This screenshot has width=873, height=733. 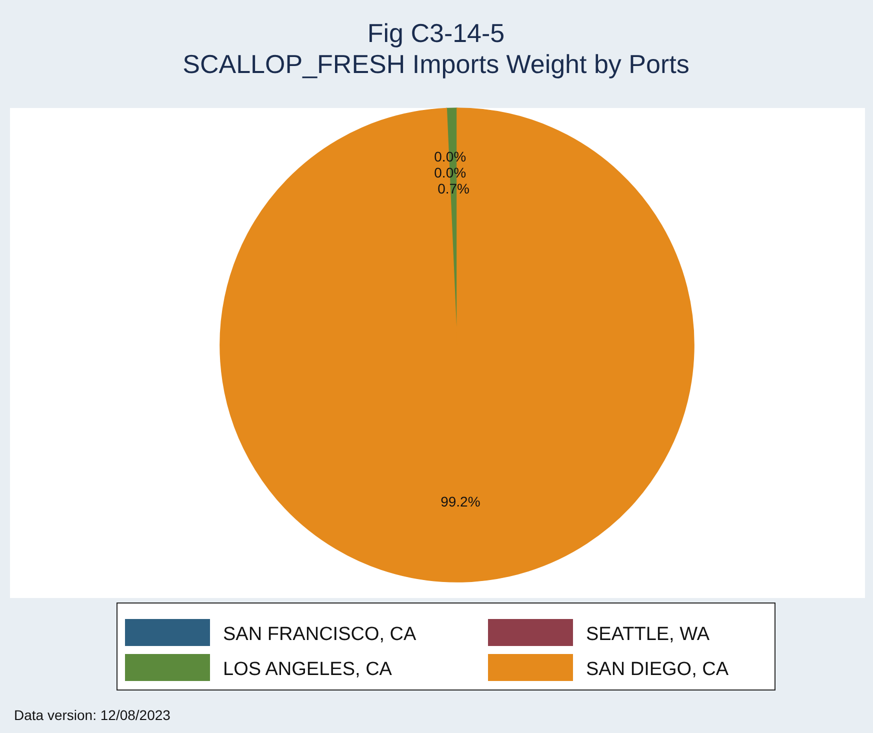 What do you see at coordinates (320, 634) in the screenshot?
I see `legend-label: SAN FRANCISCO, CA` at bounding box center [320, 634].